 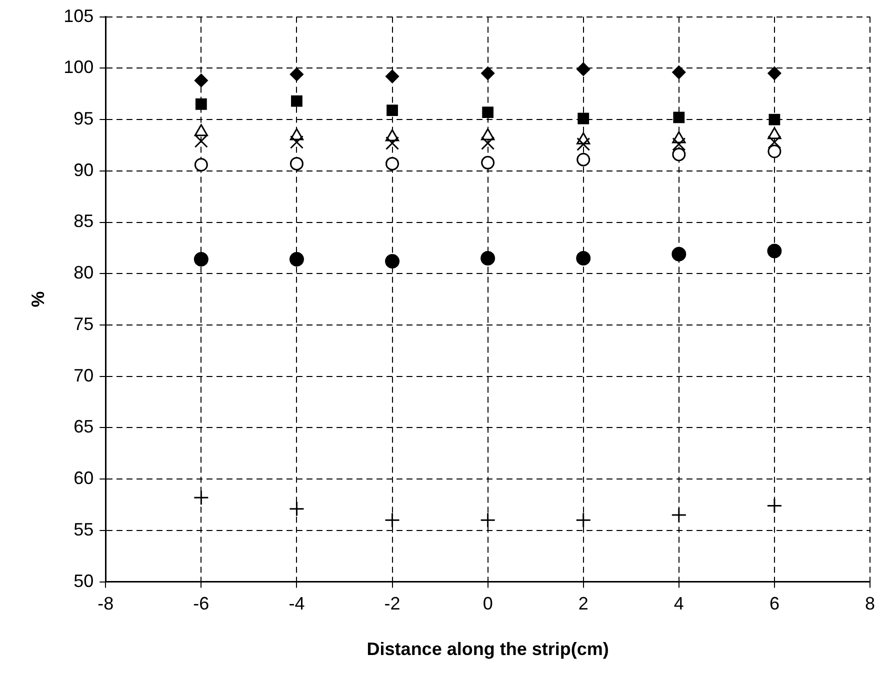 What do you see at coordinates (774, 604) in the screenshot?
I see `x-tick-label: 6` at bounding box center [774, 604].